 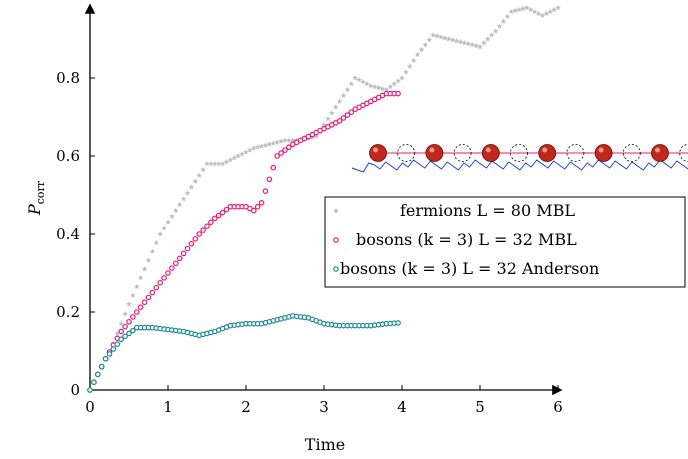 I want to click on x-tick-label: 3, so click(x=324, y=407).